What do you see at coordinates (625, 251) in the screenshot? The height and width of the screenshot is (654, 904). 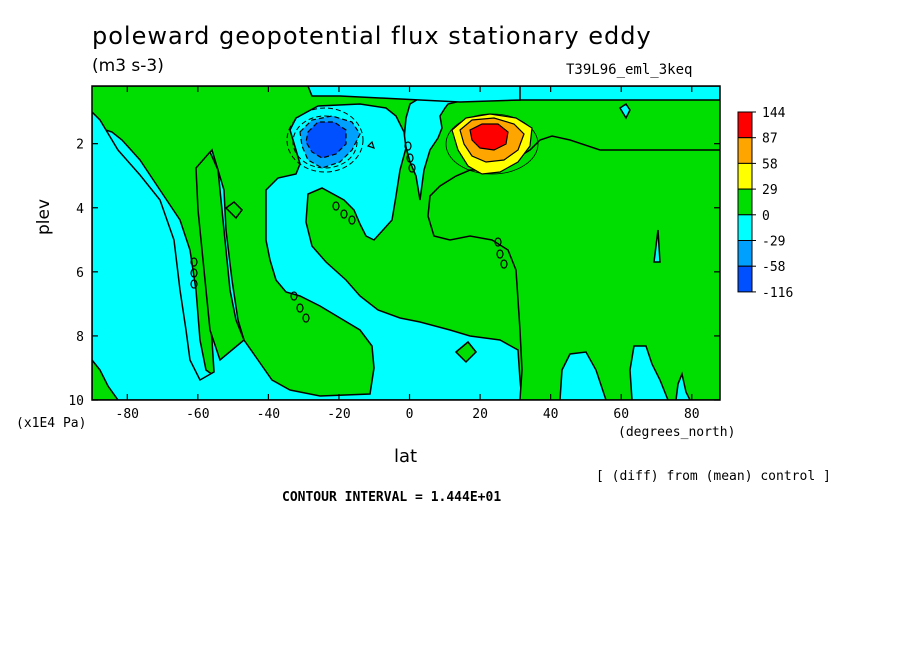 I see `negative-pockets` at bounding box center [625, 251].